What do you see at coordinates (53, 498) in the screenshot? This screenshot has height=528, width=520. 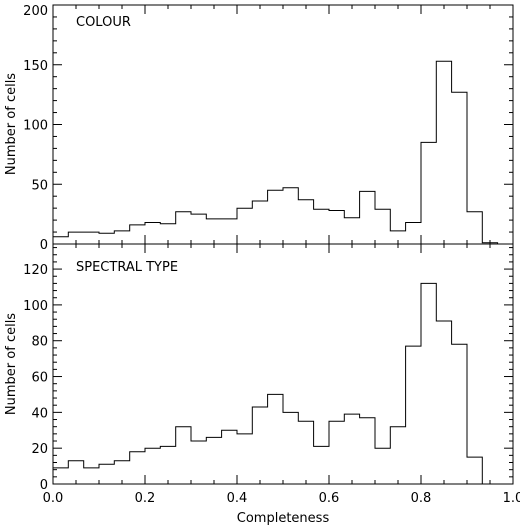 I see `x-tick-label: 0.0` at bounding box center [53, 498].